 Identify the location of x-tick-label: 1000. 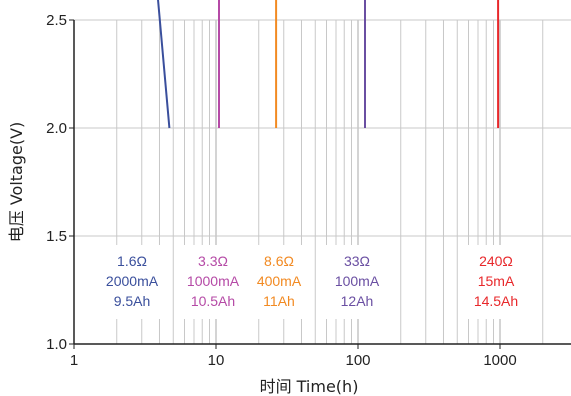
(499, 360).